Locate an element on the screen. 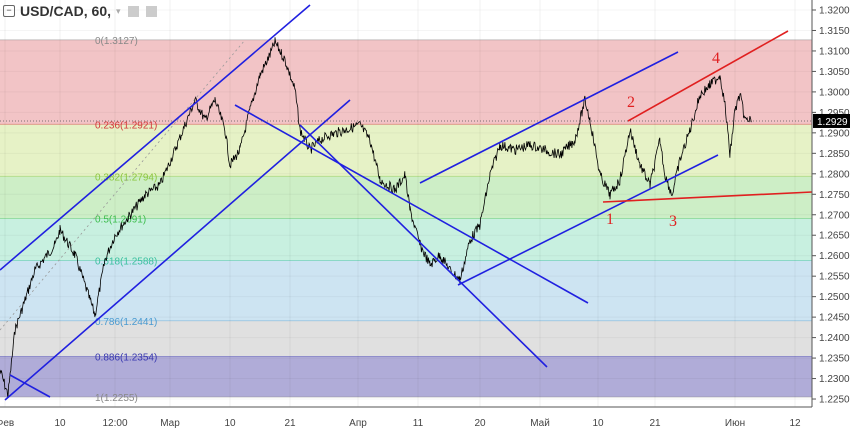 Image resolution: width=850 pixels, height=433 pixels. y-tick-label: 1.2700 is located at coordinates (834, 215).